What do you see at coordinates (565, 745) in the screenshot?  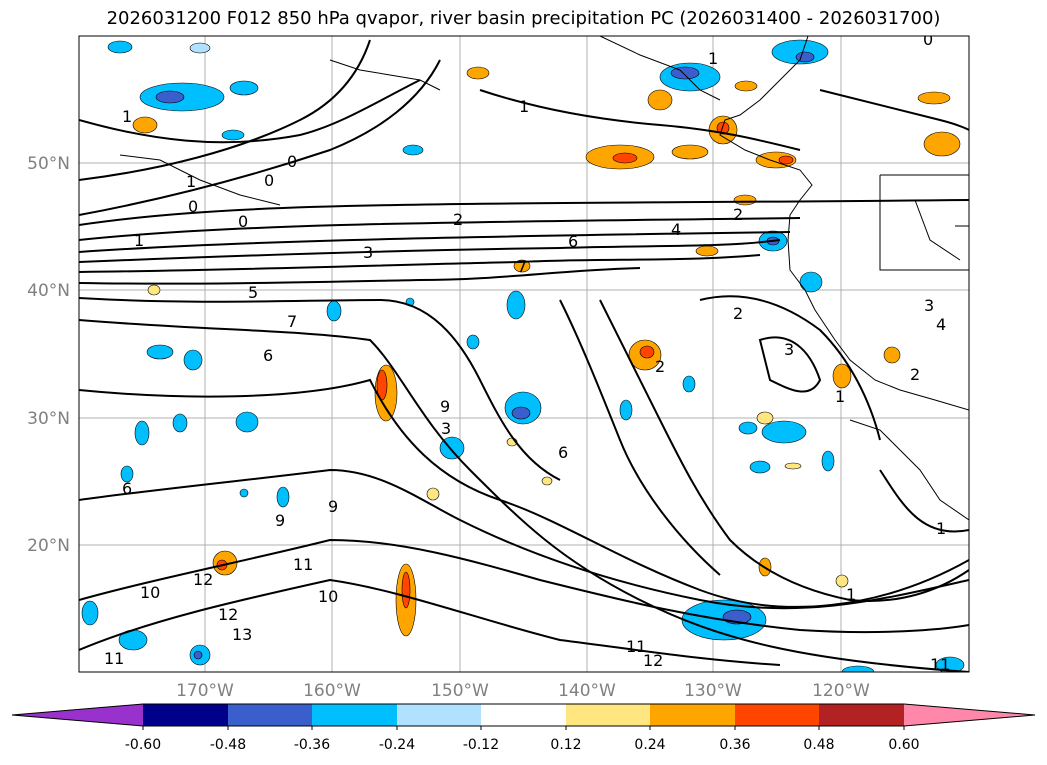 I see `colorbar-tick-label: 0.12` at bounding box center [565, 745].